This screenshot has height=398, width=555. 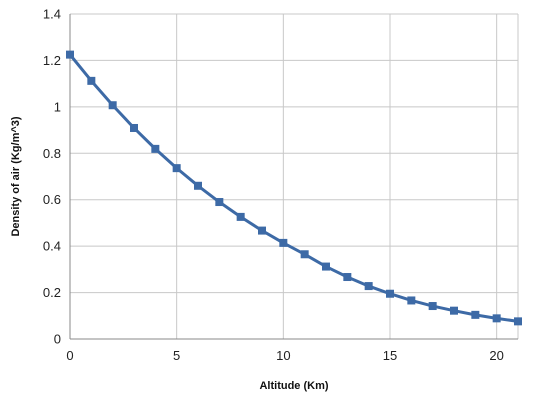 I want to click on y-tick-label: 1.2, so click(x=52, y=60).